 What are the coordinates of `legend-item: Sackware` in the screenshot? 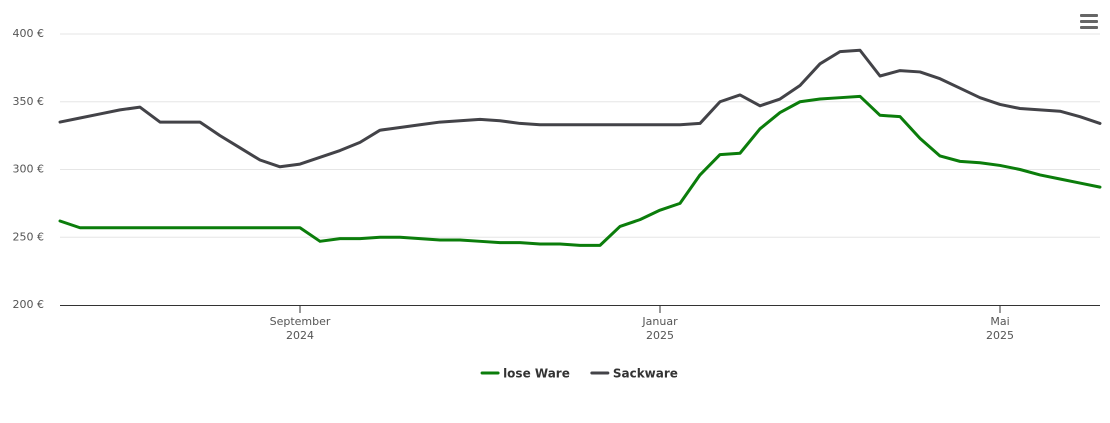 It's located at (634, 374).